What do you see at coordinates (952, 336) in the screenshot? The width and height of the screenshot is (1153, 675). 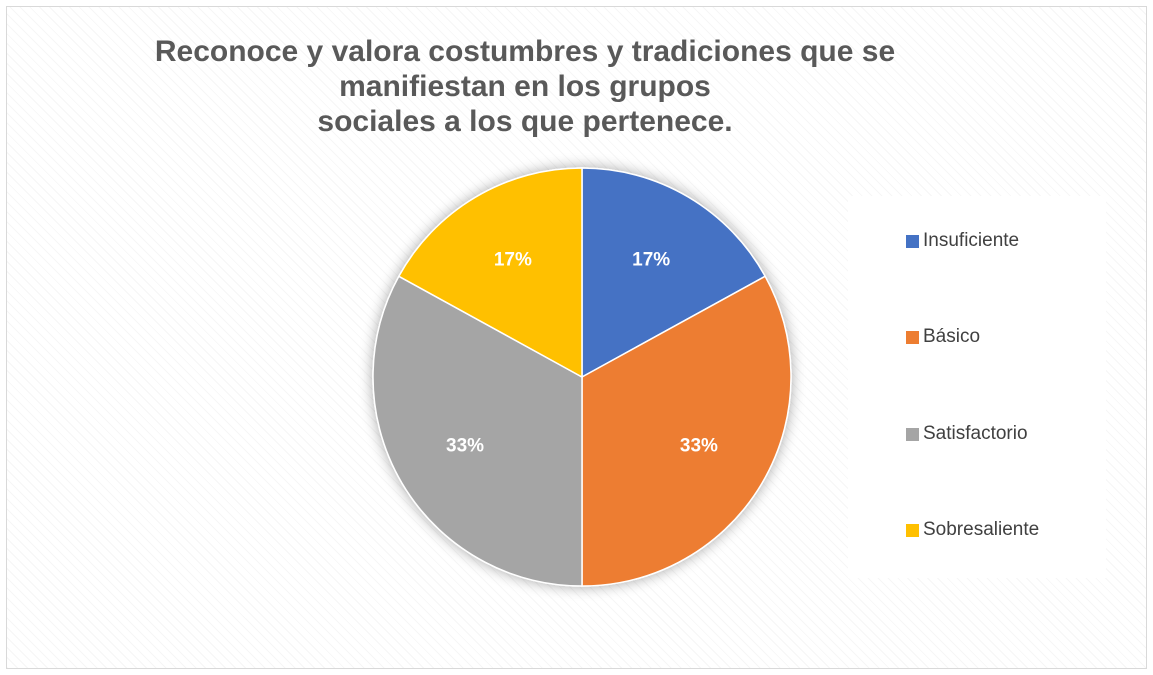 I see `legend-label-basico: Básico` at bounding box center [952, 336].